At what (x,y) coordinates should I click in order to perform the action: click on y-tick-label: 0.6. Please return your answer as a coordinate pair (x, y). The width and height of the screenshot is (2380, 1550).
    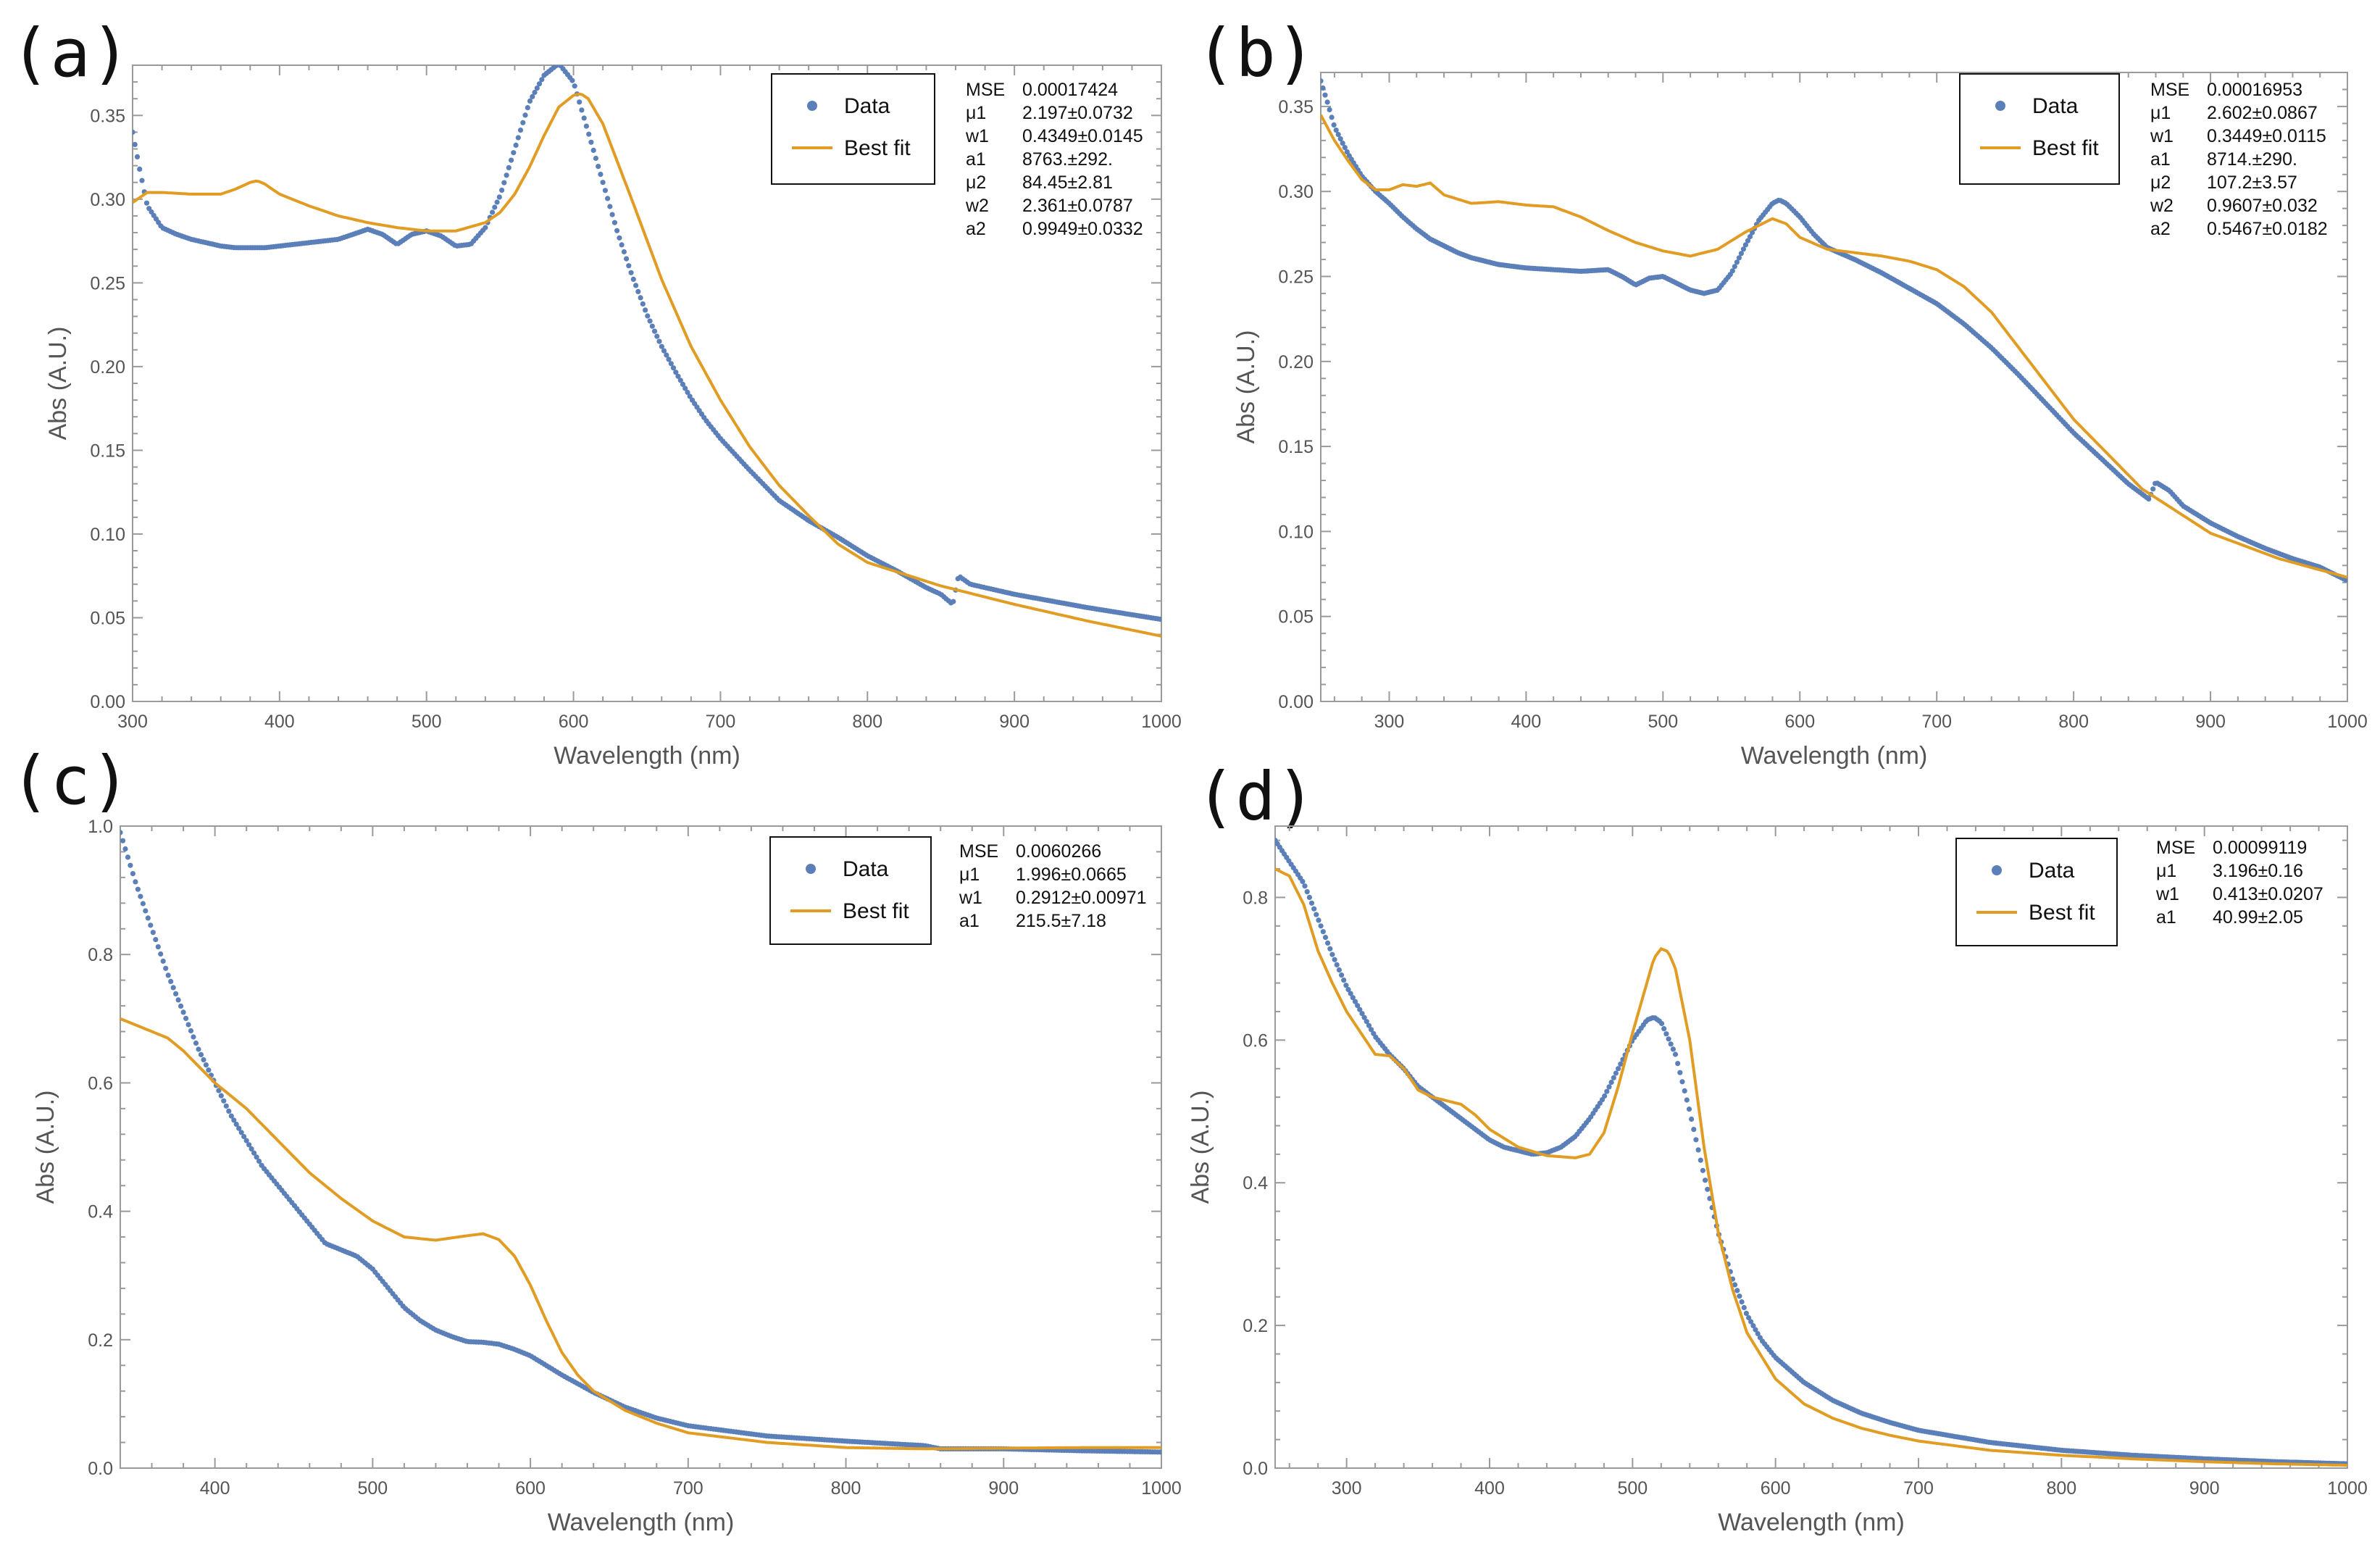
    Looking at the image, I should click on (100, 1083).